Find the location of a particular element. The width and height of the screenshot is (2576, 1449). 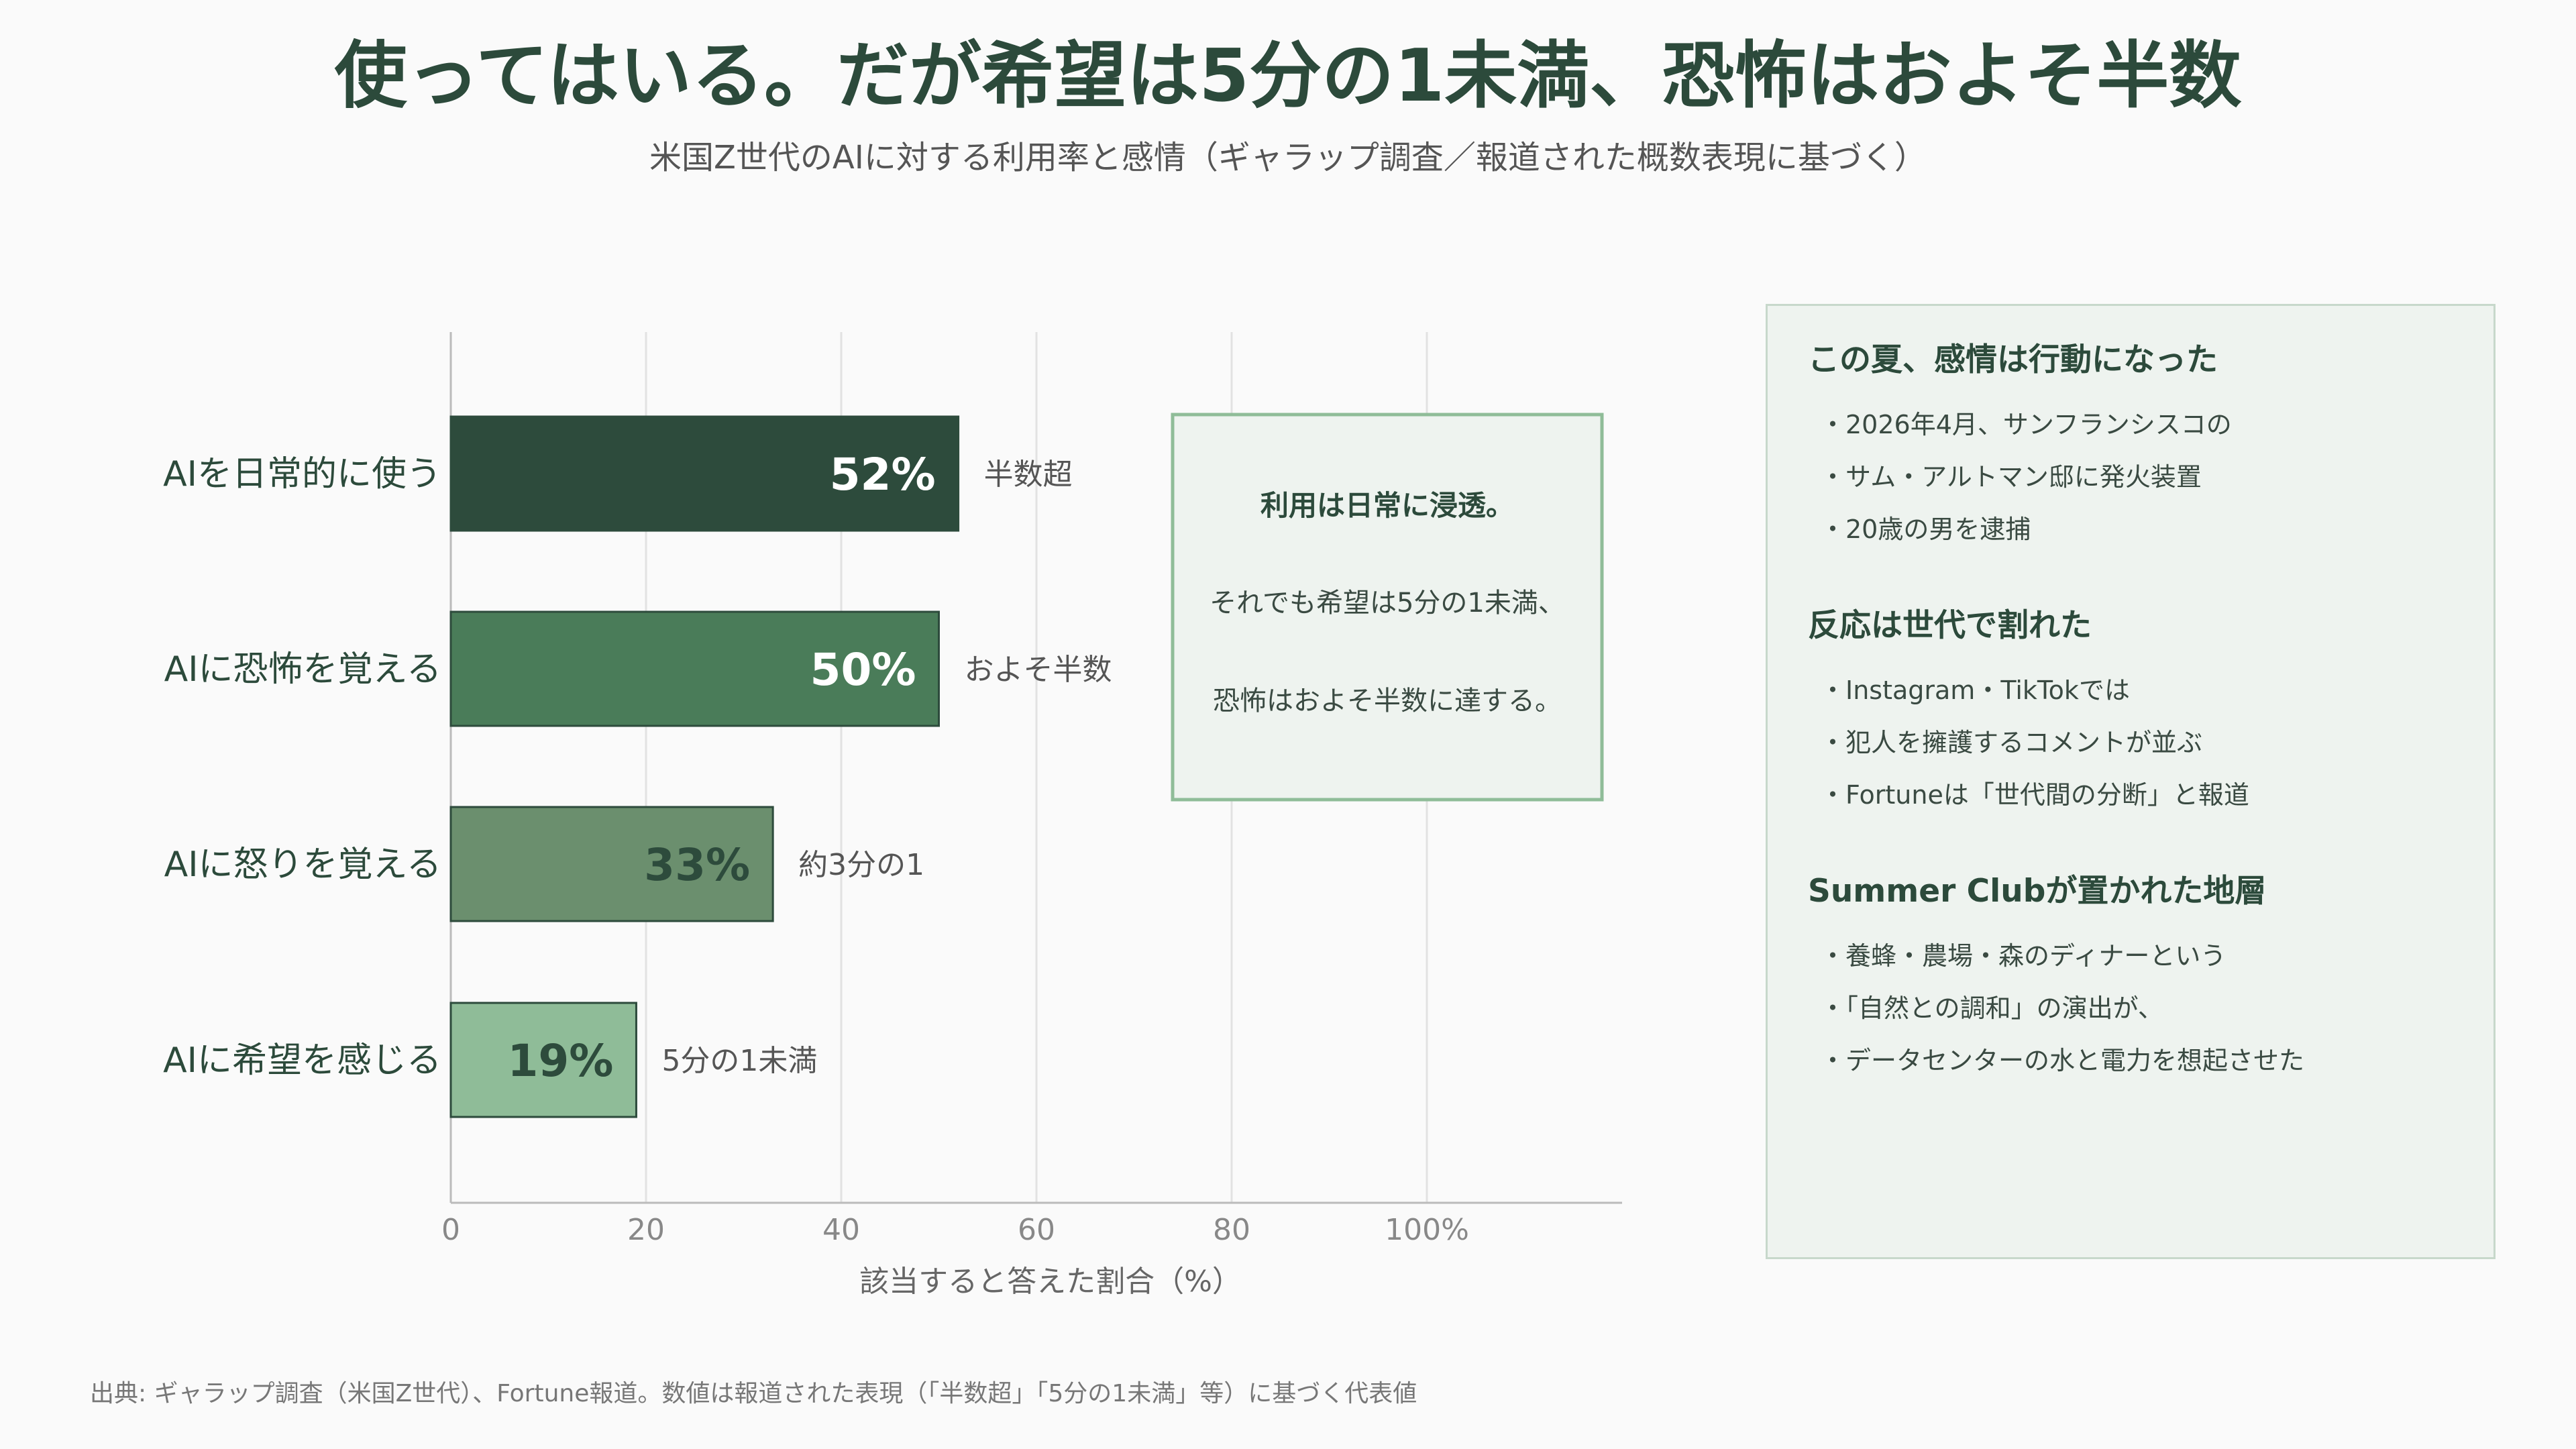

sidebar-bullet: ・Fortuneは「世代間の分断」と報道 is located at coordinates (2034, 795).